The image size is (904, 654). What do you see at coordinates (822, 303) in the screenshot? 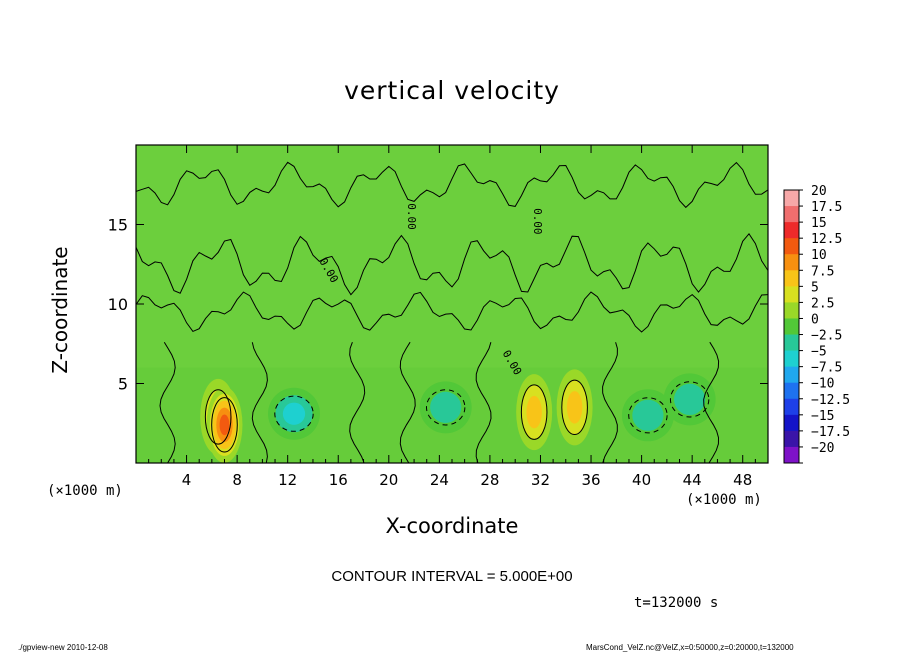
I see `colorbar-label-7: 2.5` at bounding box center [822, 303].